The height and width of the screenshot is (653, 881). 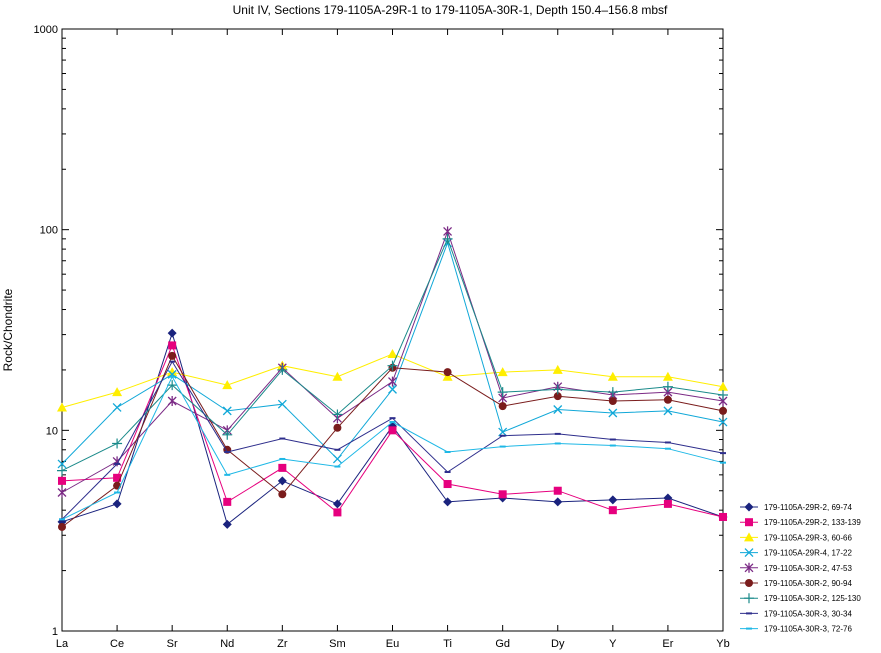 I want to click on legend-item: 179-1105A-29R-2, 133-139, so click(x=800, y=522).